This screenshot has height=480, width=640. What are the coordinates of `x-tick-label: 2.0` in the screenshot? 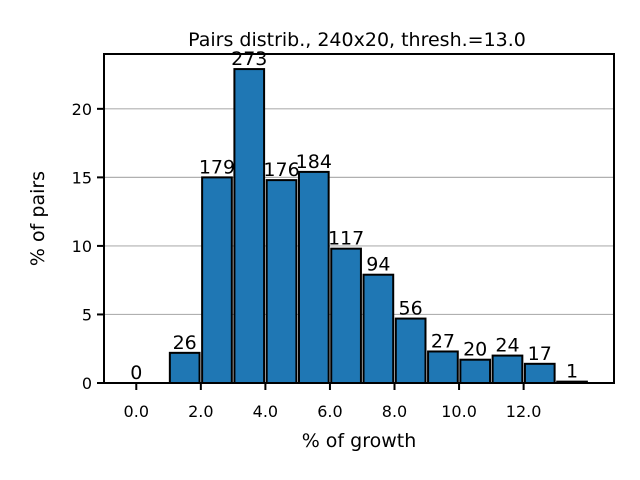 It's located at (200, 411).